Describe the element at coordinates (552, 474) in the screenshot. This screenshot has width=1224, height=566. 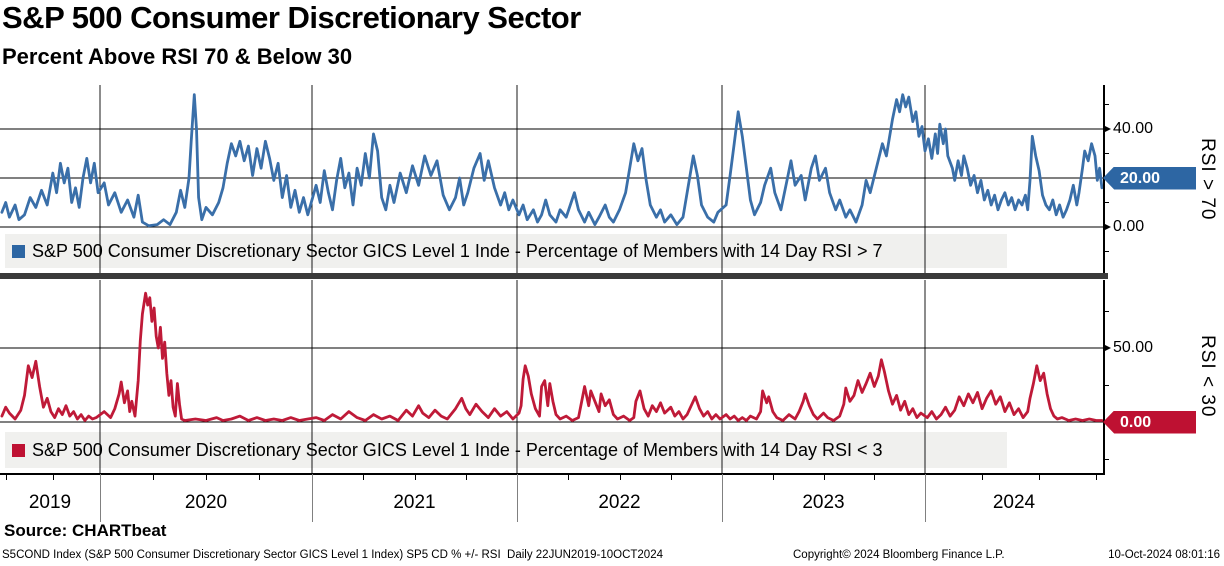
I see `x-axis-line` at that location.